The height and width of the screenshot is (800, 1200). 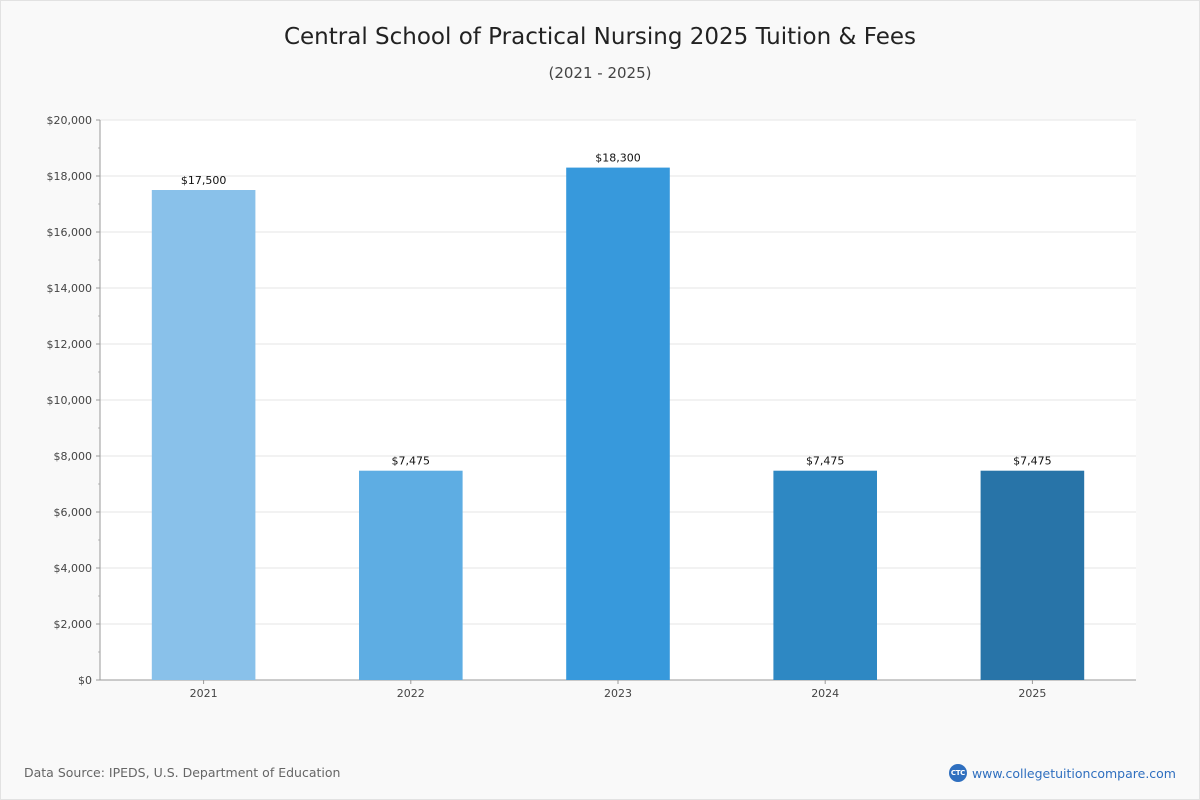 What do you see at coordinates (1032, 575) in the screenshot?
I see `bar-2025` at bounding box center [1032, 575].